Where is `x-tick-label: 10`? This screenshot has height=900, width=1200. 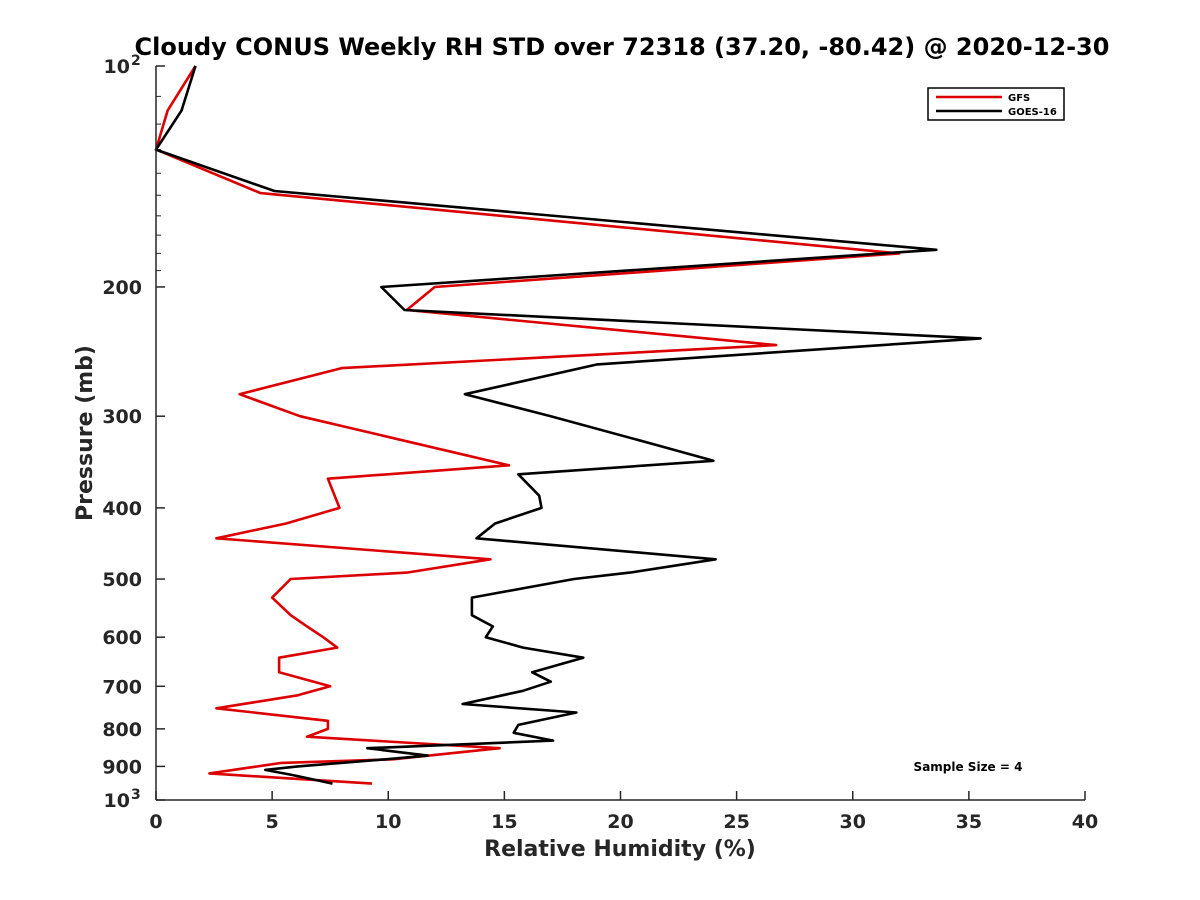
x-tick-label: 10 is located at coordinates (388, 822).